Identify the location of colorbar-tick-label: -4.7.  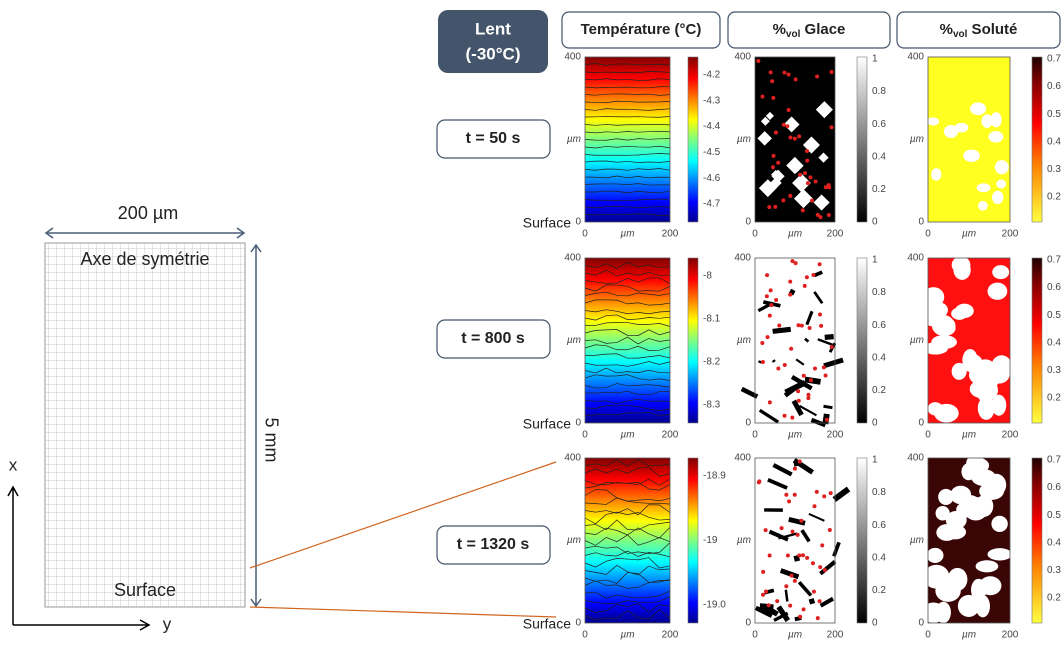
(712, 204).